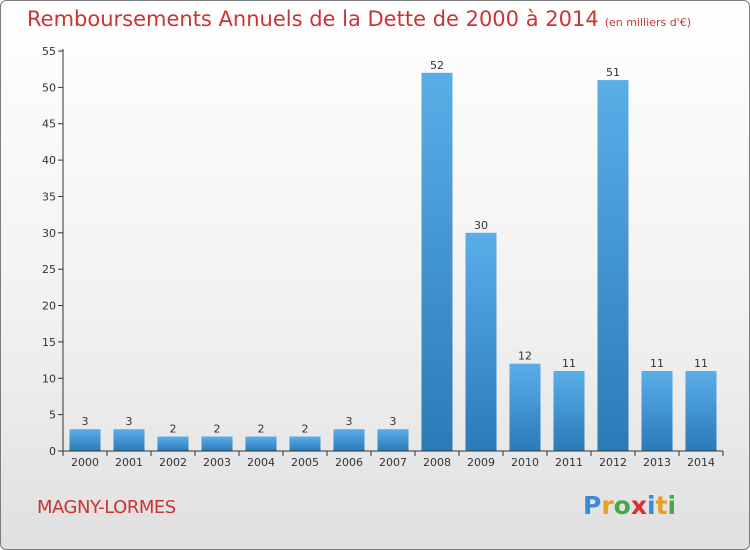 The width and height of the screenshot is (750, 550). Describe the element at coordinates (661, 505) in the screenshot. I see `logo-letter: t` at that location.